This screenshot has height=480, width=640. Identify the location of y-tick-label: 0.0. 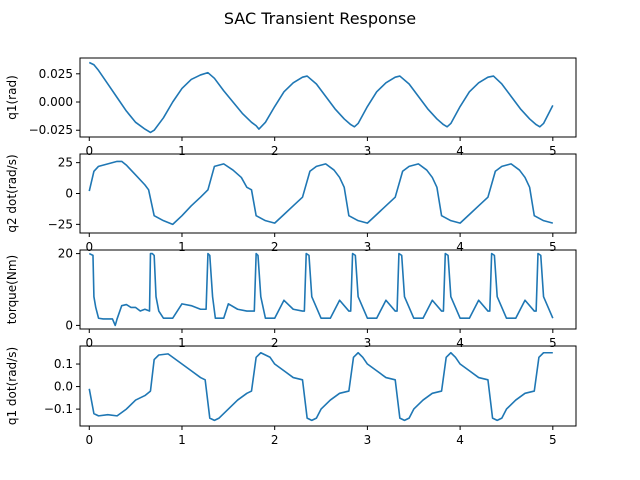
(63, 387).